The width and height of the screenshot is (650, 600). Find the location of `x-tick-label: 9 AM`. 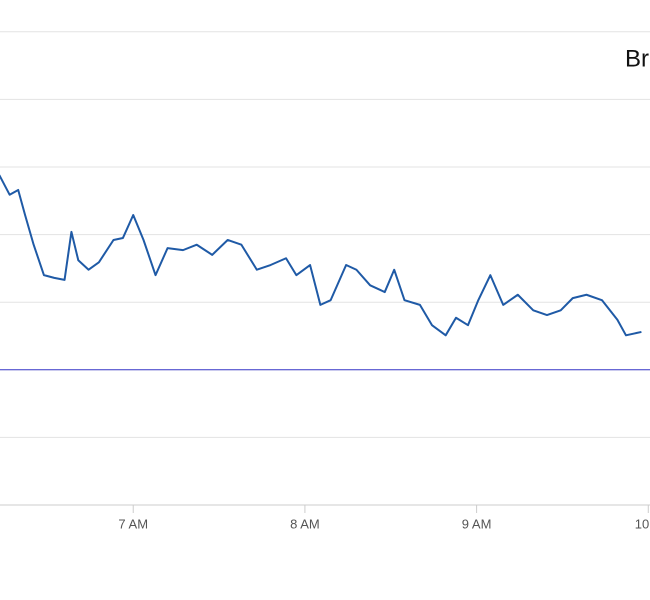

x-tick-label: 9 AM is located at coordinates (477, 523).